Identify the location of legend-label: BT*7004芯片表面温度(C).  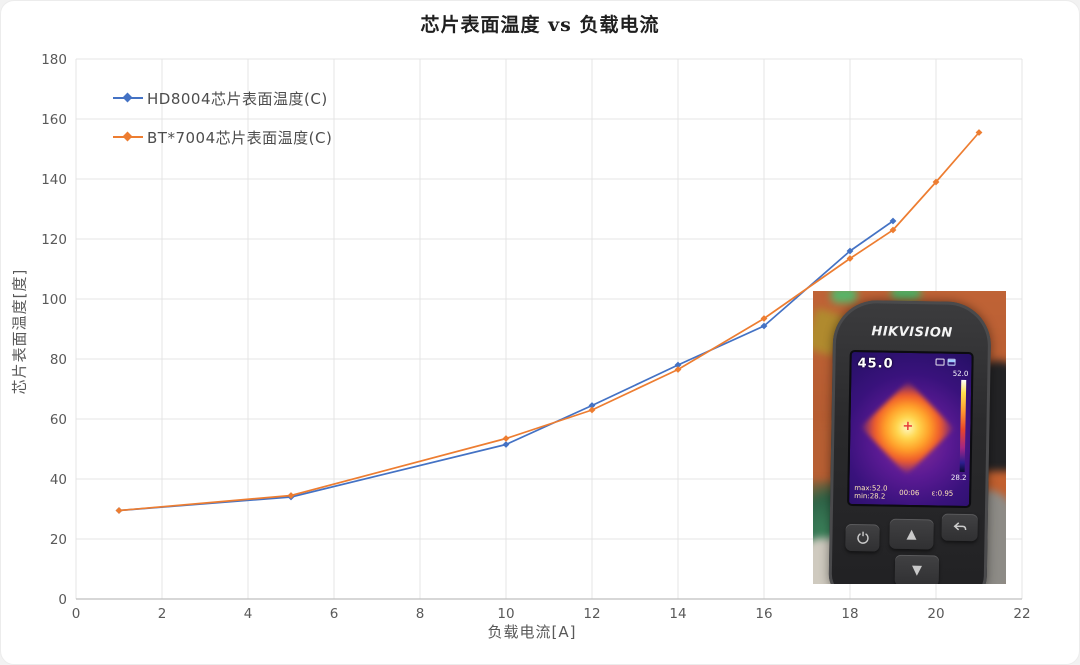
(240, 137).